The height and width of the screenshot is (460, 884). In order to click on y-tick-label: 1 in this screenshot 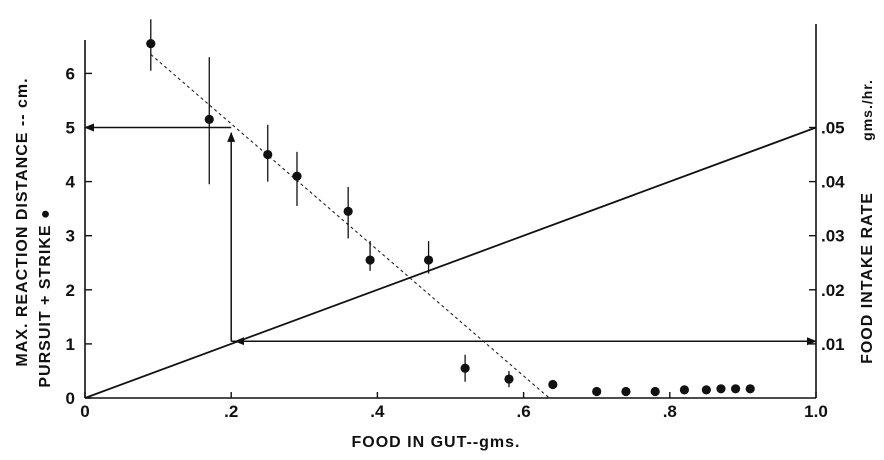, I will do `click(70, 344)`.